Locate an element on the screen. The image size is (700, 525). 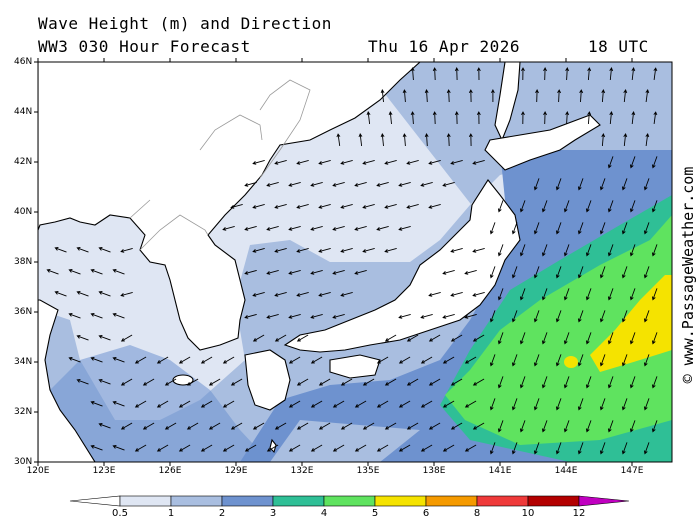
wave-band-2m-west is located at coordinates (155, 403).